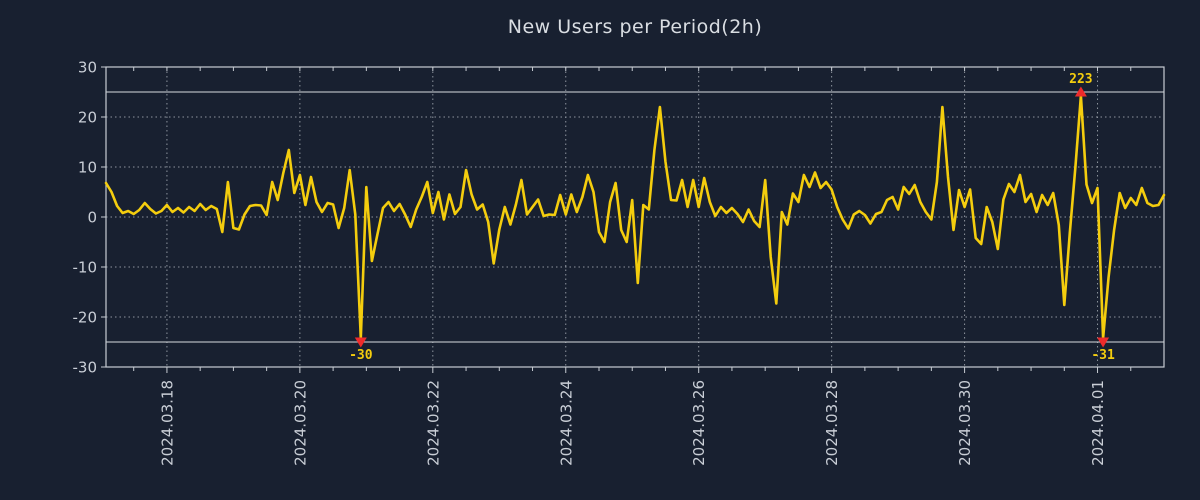 The width and height of the screenshot is (1200, 500). Describe the element at coordinates (167, 423) in the screenshot. I see `x-tick-label: 2024.03.18` at that location.